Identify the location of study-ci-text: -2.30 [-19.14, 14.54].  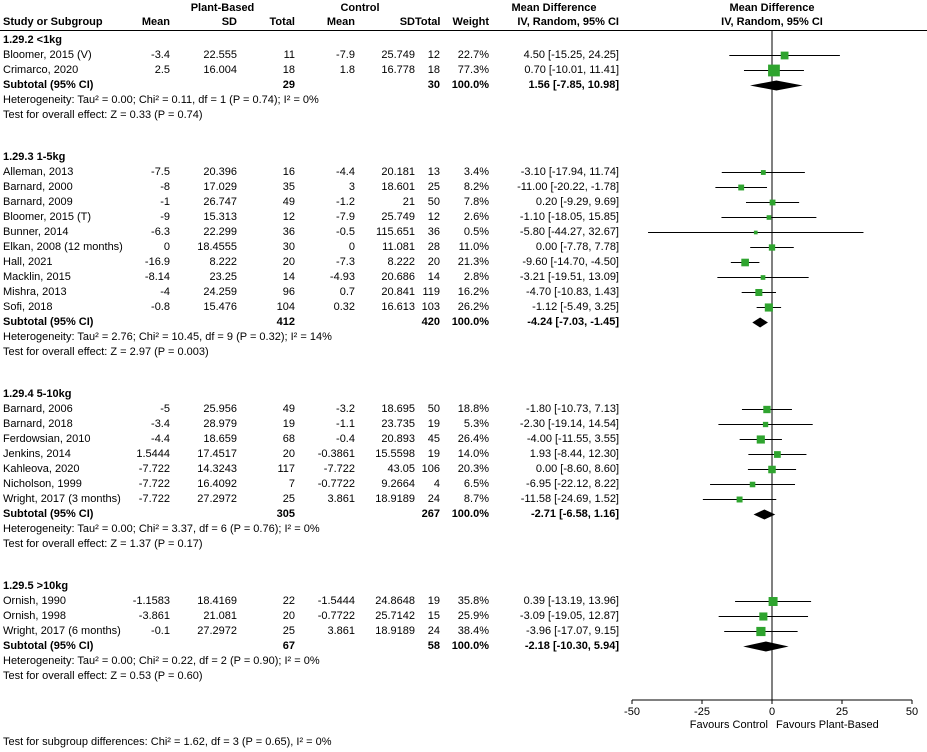
(569, 424).